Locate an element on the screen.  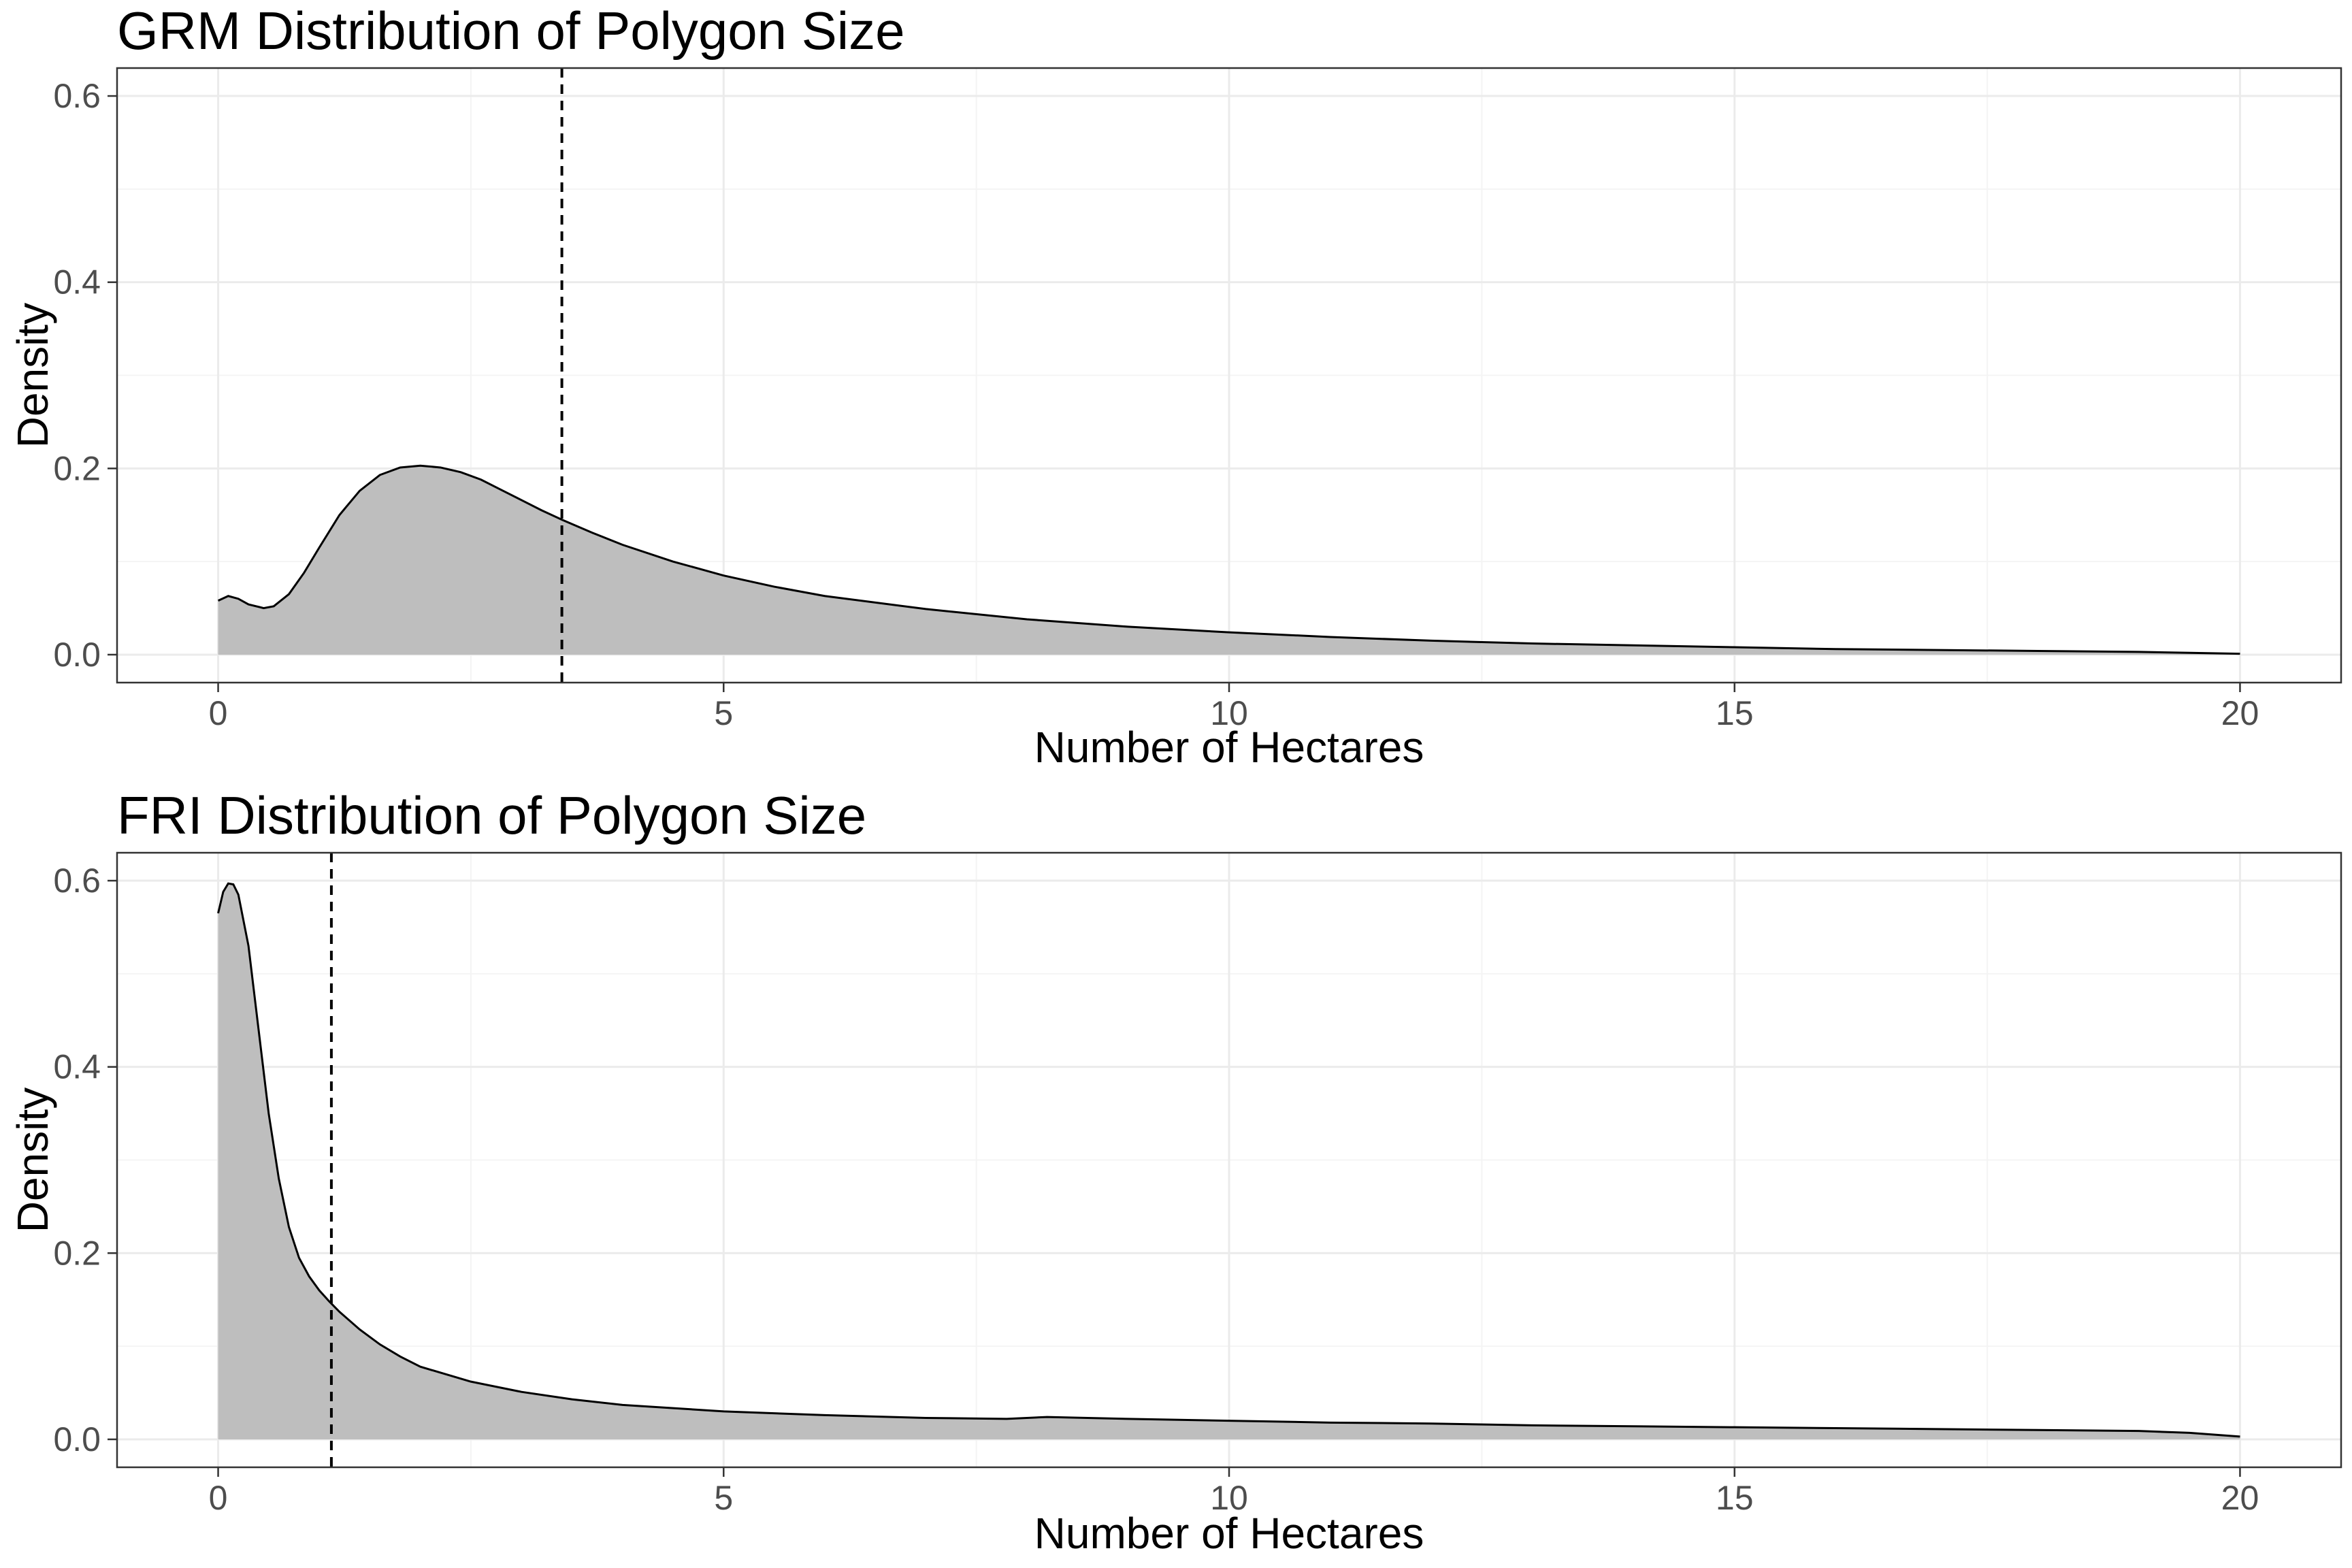
chart-title: GRM Distribution of Polygon Size is located at coordinates (511, 31).